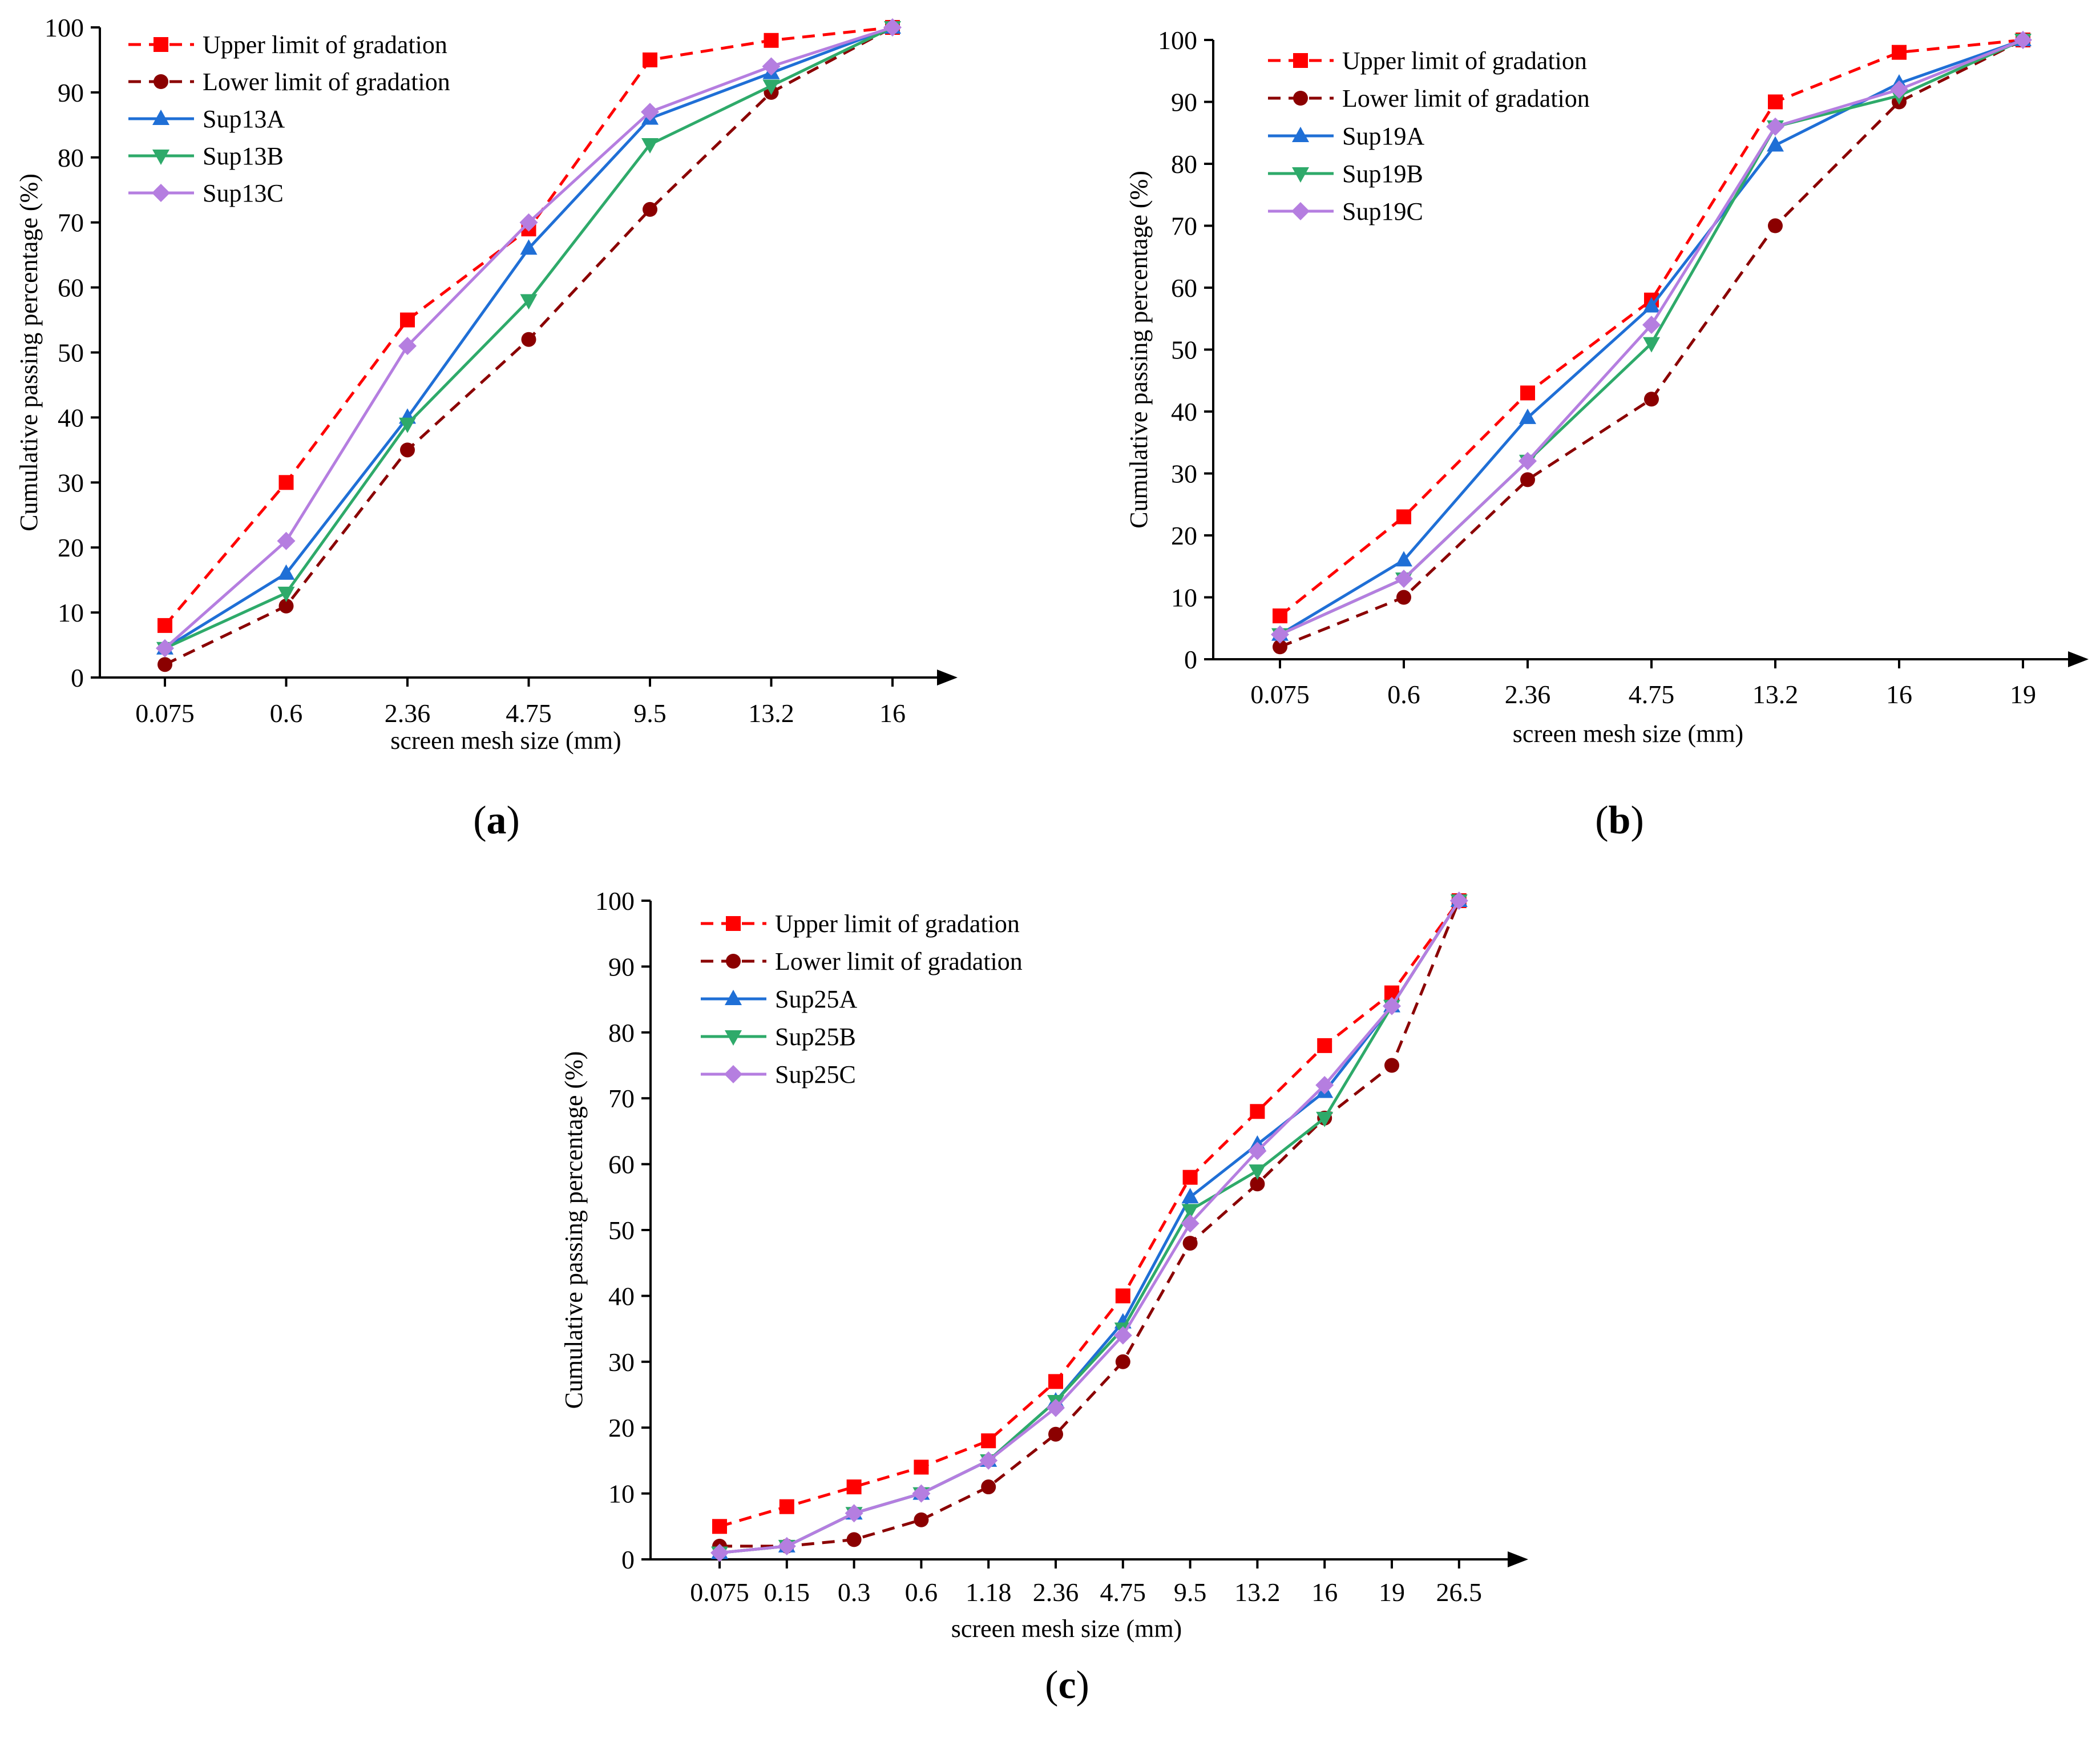 The width and height of the screenshot is (2100, 1750). What do you see at coordinates (815, 1074) in the screenshot?
I see `legend-label: Sup25C` at bounding box center [815, 1074].